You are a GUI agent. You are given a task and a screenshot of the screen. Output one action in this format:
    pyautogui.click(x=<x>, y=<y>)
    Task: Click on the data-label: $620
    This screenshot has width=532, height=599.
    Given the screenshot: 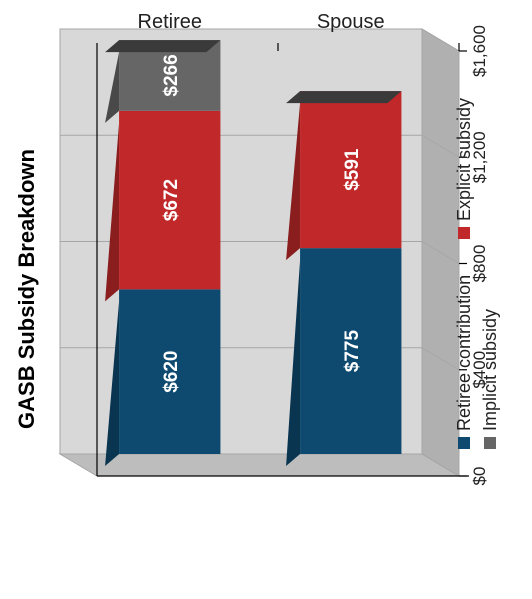 What is the action you would take?
    pyautogui.click(x=171, y=372)
    